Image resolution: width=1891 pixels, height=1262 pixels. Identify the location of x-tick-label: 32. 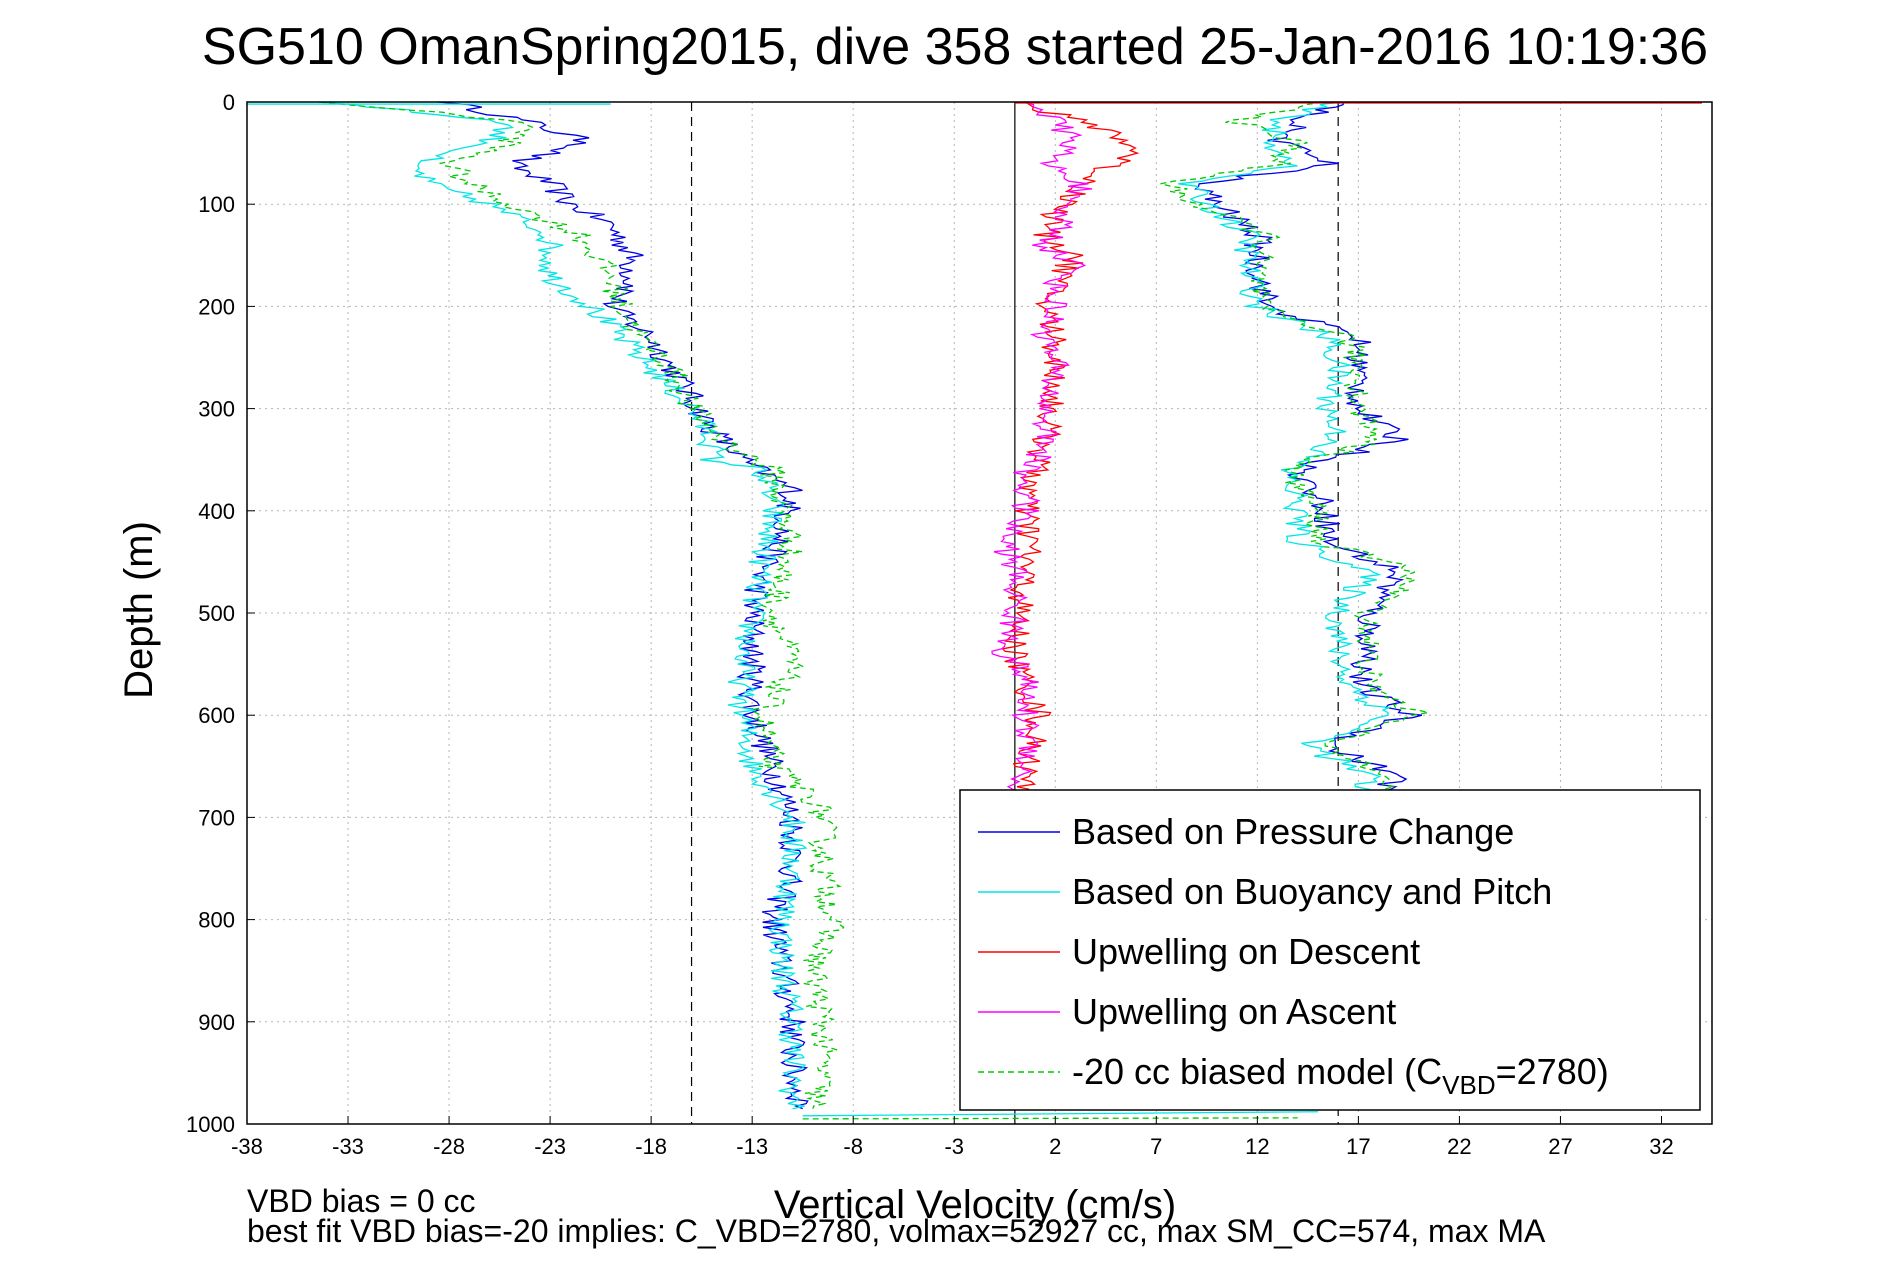
(1661, 1146).